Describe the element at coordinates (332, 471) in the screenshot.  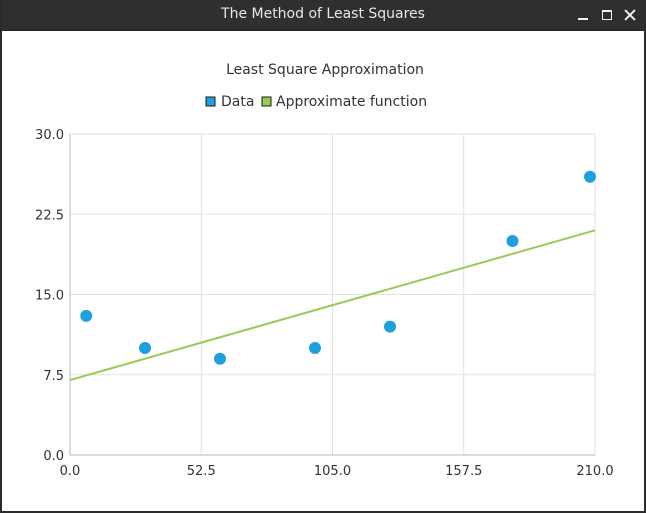
I see `x-tick-label: 105.0` at that location.